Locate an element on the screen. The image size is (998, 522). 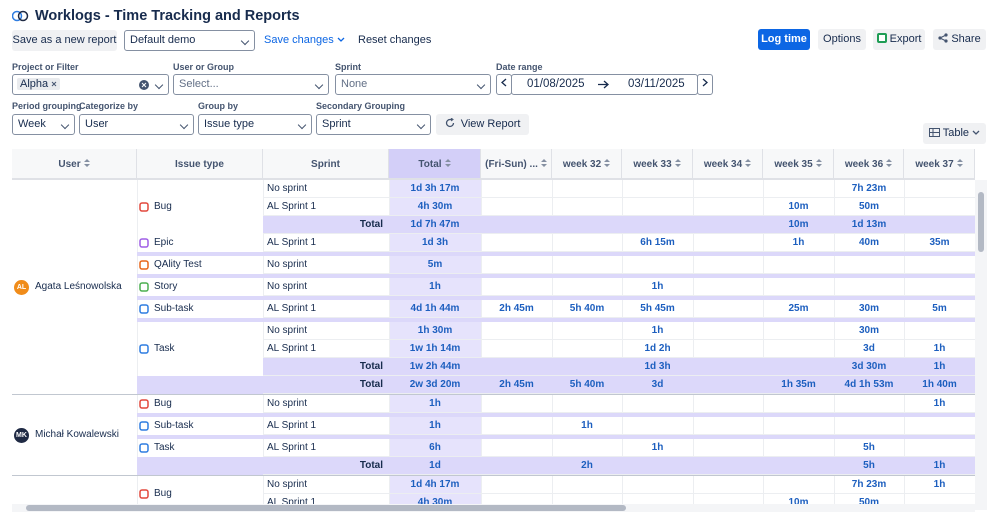
table-icon is located at coordinates (934, 132).